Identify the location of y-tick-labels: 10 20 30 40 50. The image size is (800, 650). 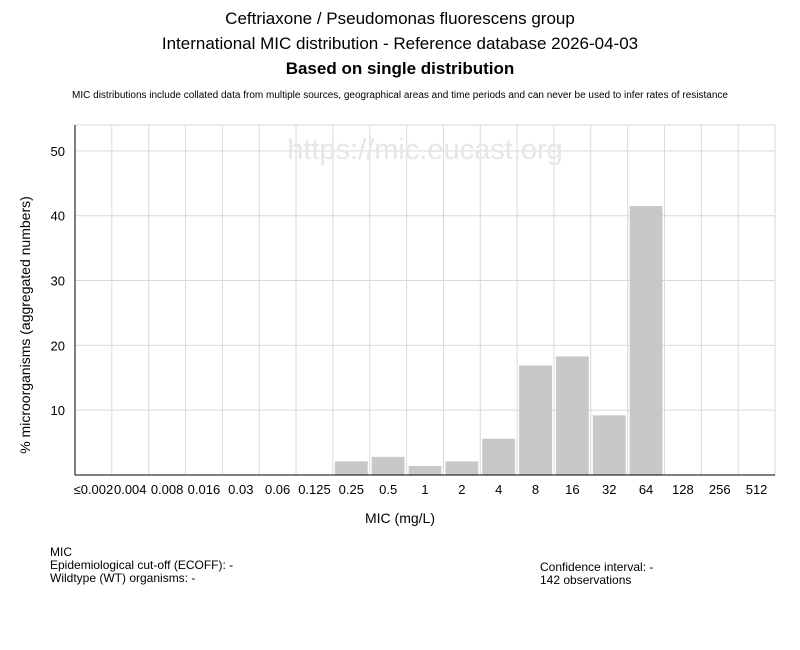
(58, 281).